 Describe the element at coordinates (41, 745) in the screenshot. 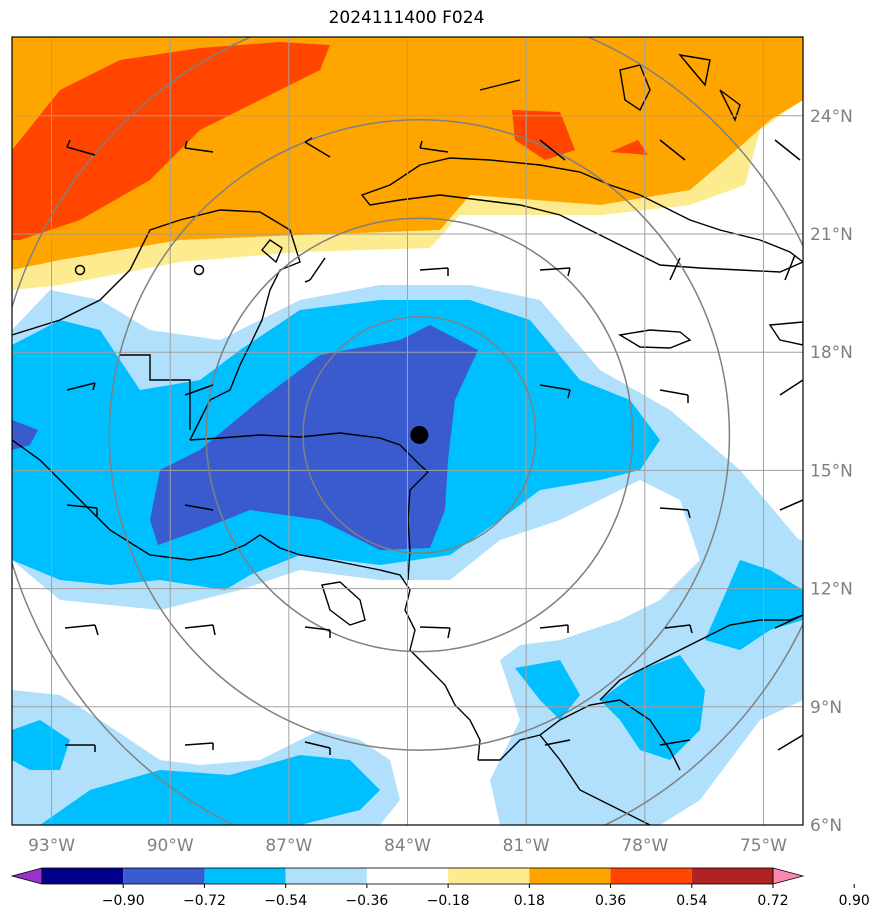

I see `fill-cyan-southwest` at that location.